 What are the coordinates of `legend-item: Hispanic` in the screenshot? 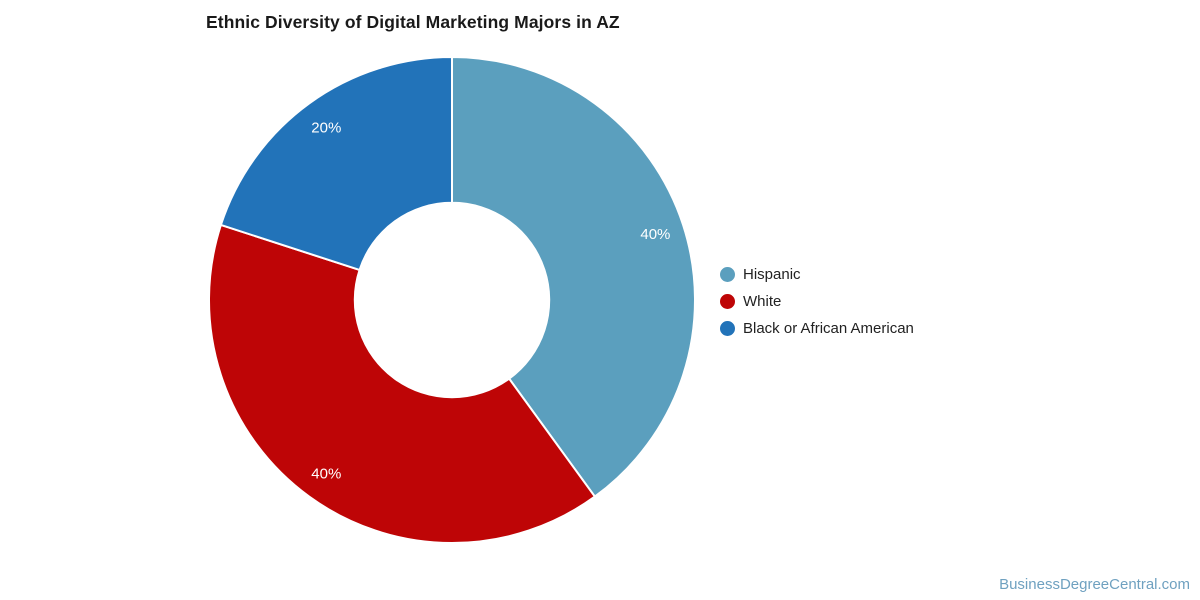 It's located at (817, 274).